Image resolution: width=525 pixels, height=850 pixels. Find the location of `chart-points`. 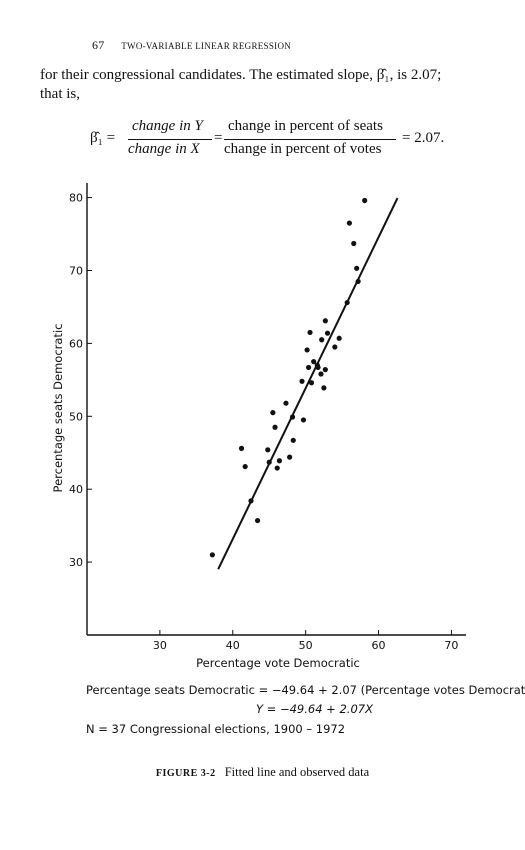

chart-points is located at coordinates (288, 377).